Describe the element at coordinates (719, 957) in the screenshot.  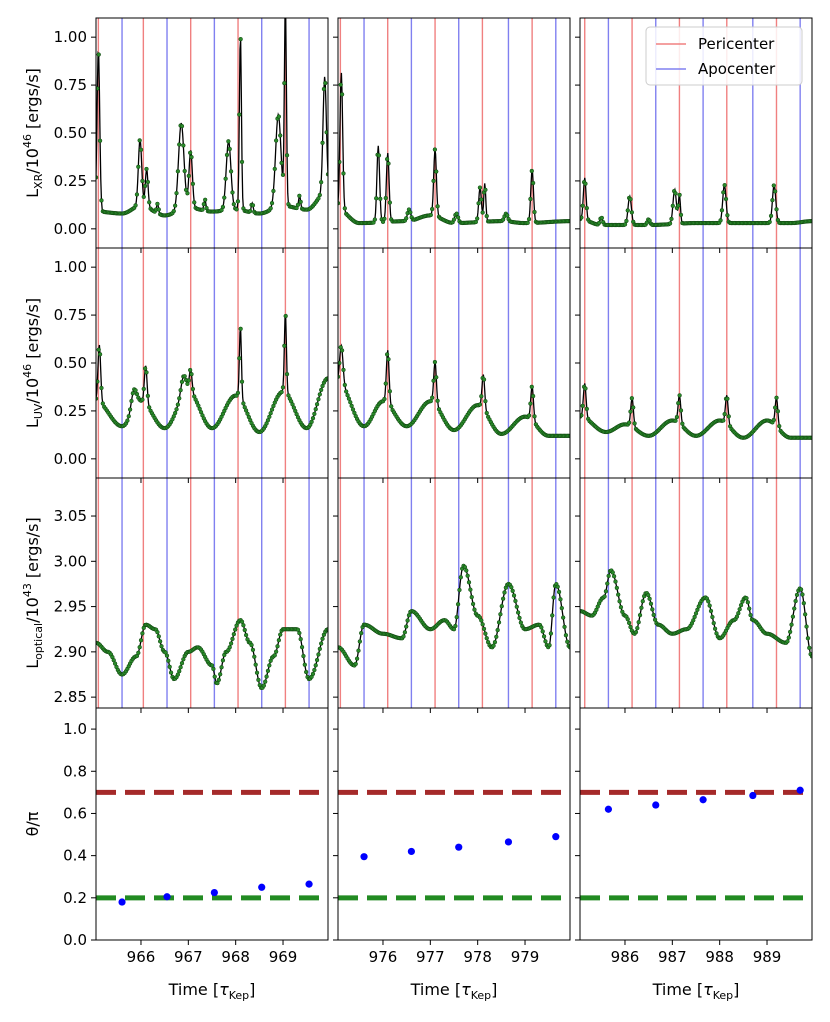
I see `x-tick-label: 988` at that location.